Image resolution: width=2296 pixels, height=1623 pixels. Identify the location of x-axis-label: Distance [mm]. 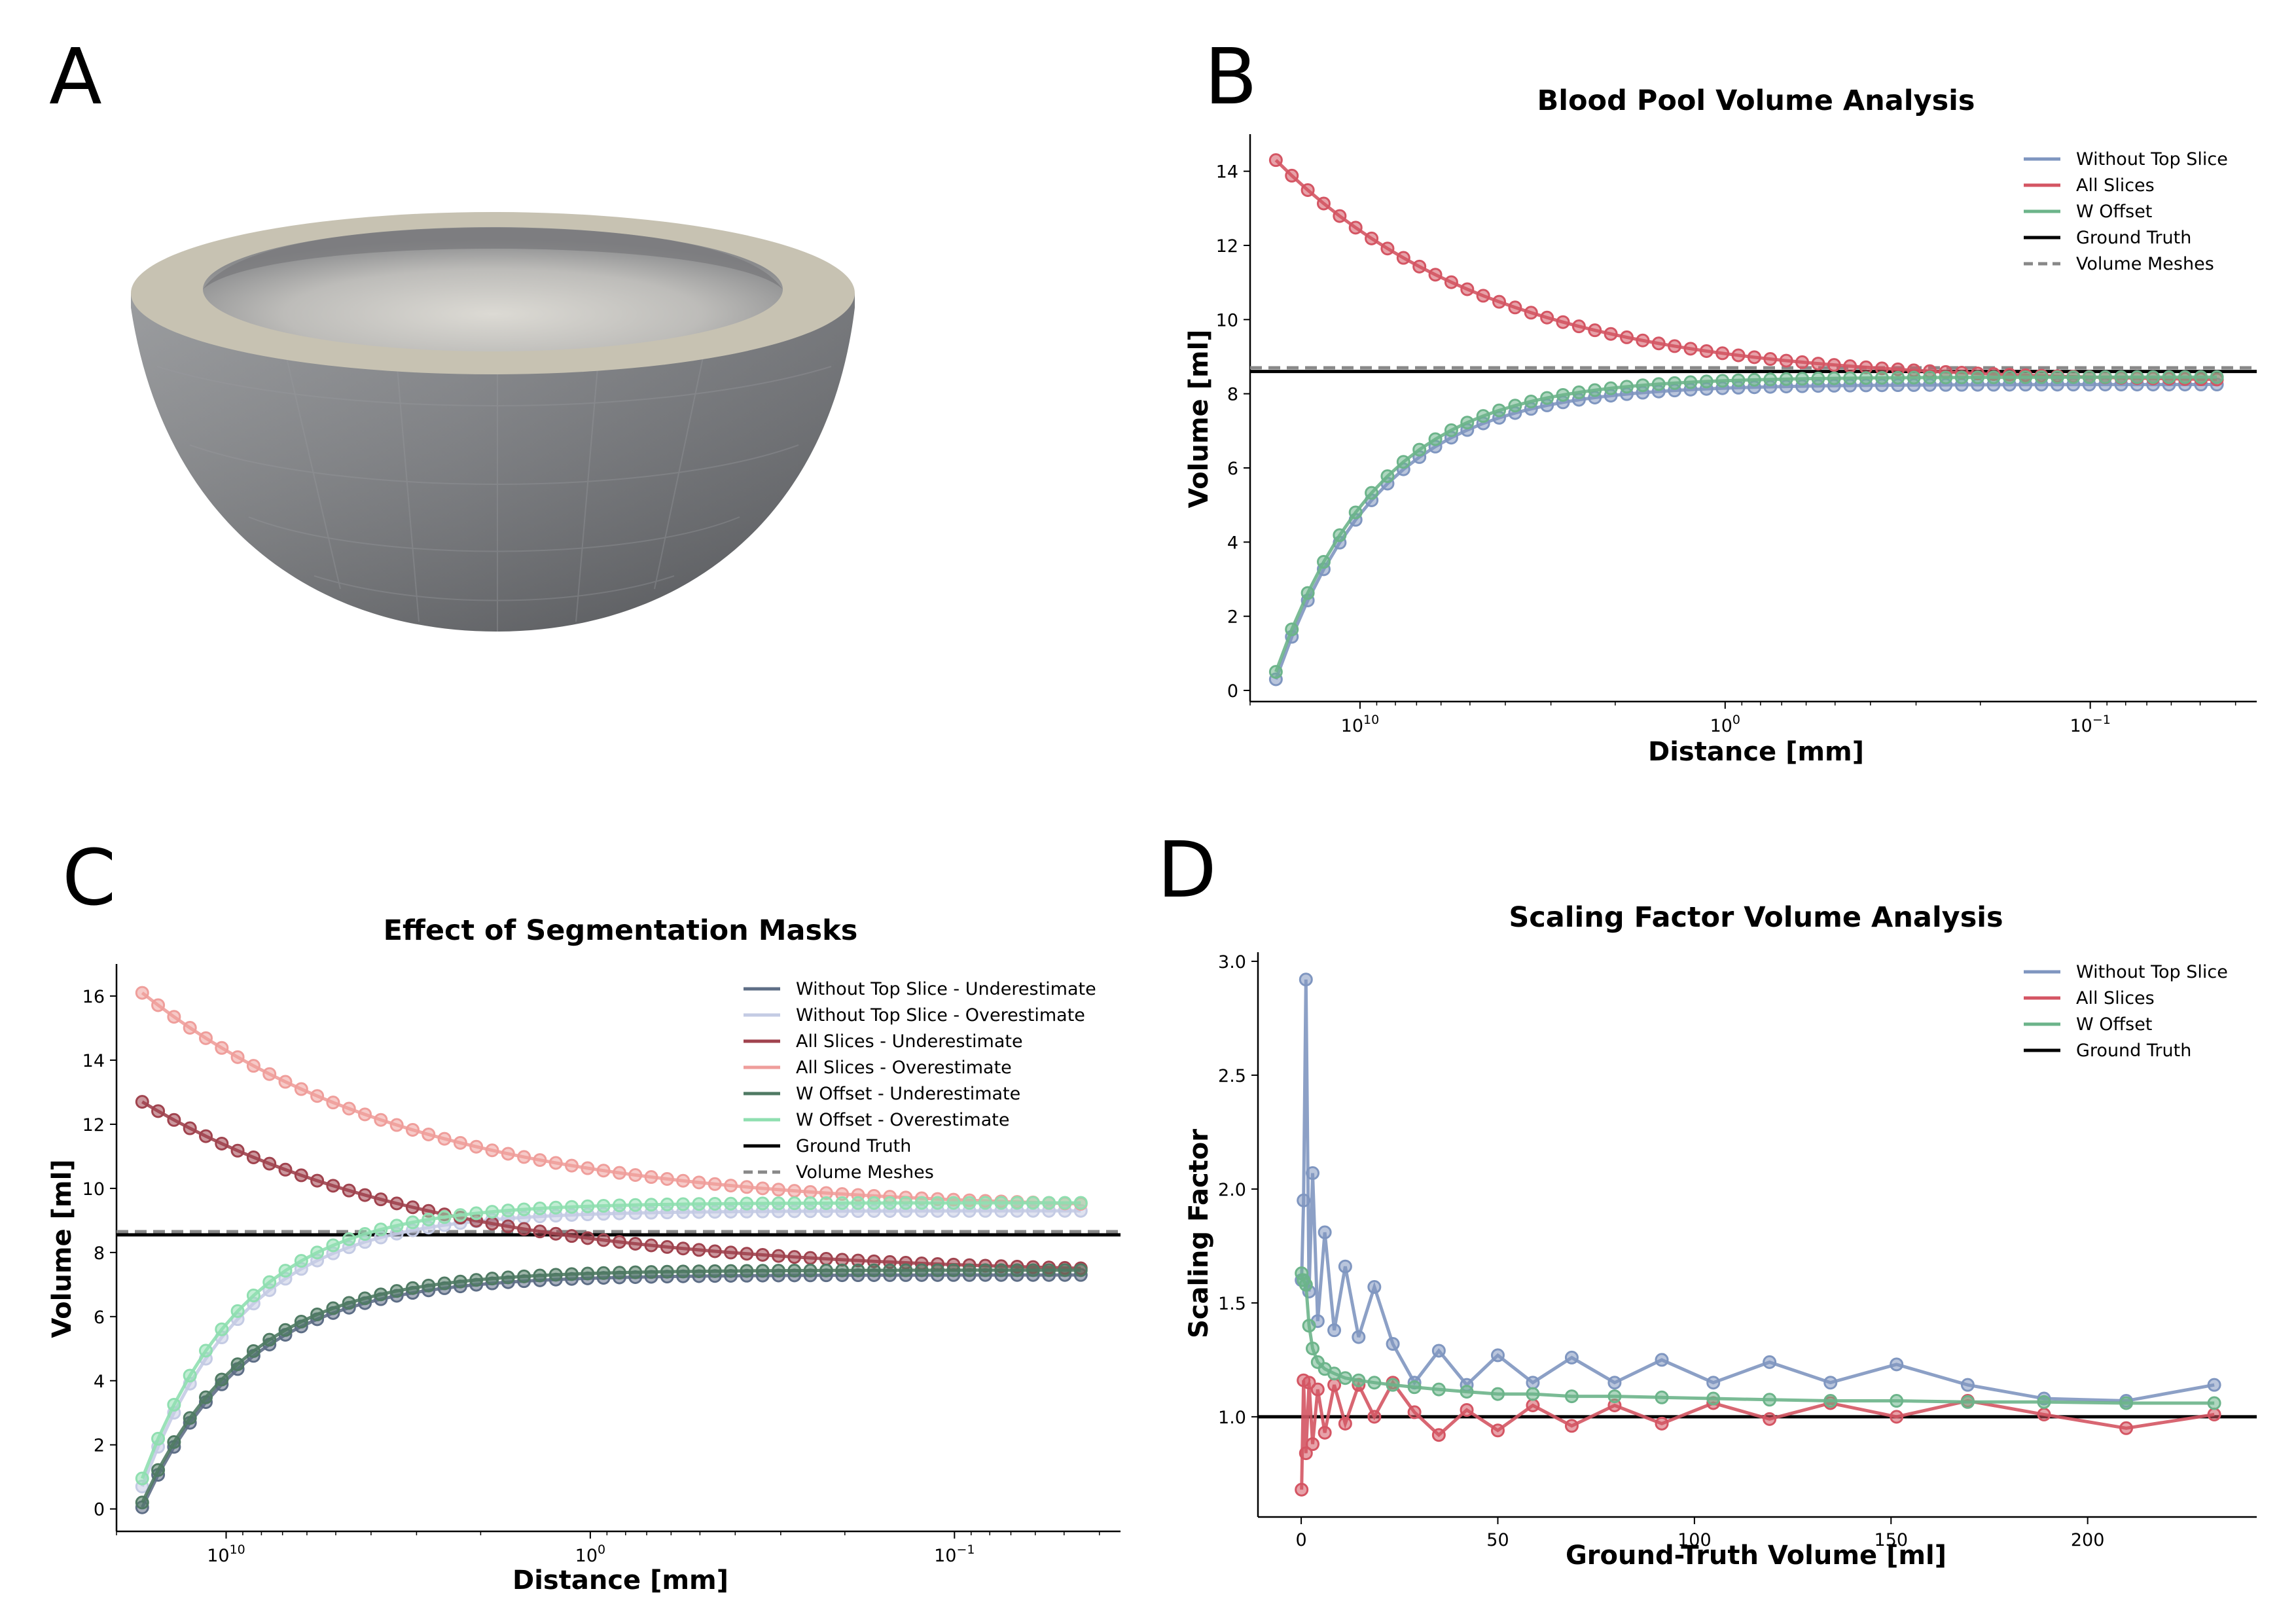
(620, 1580).